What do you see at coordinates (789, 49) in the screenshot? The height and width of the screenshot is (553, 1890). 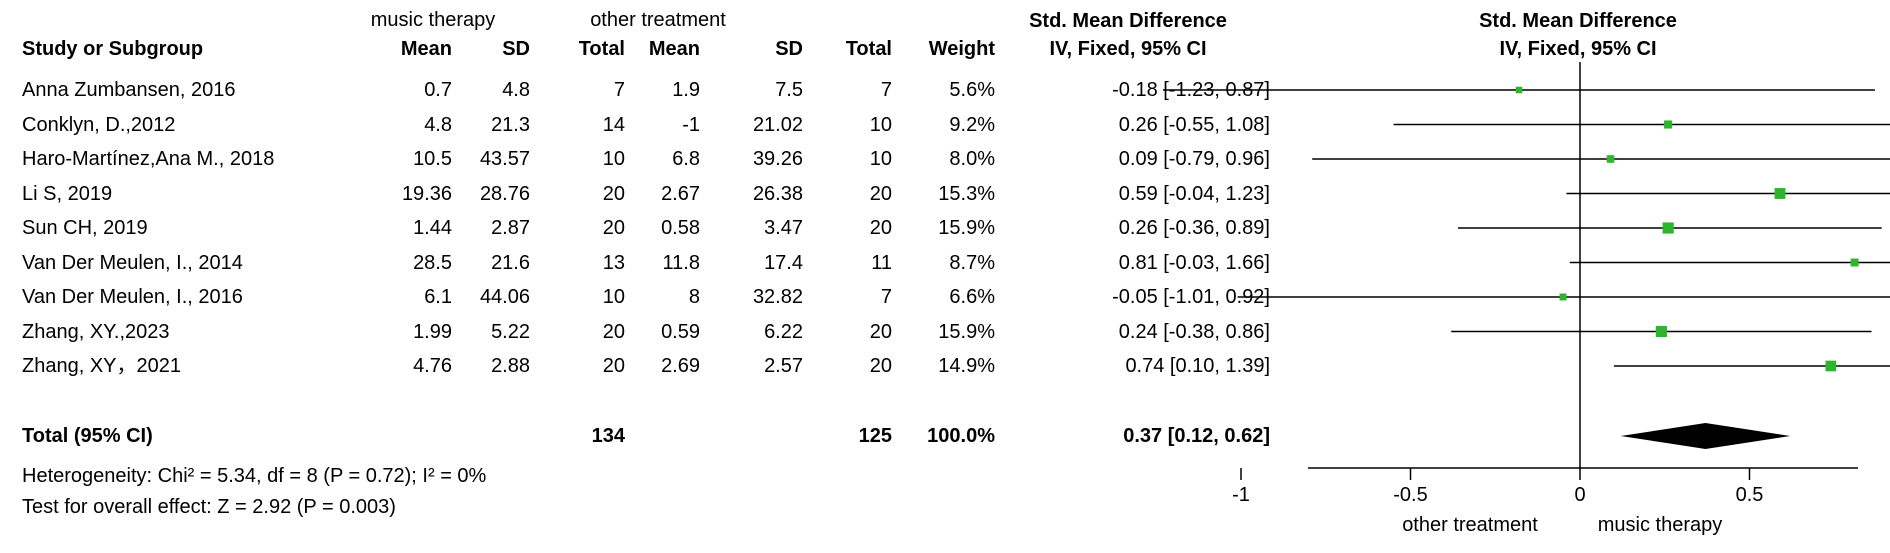 I see `sd2-header: SD` at bounding box center [789, 49].